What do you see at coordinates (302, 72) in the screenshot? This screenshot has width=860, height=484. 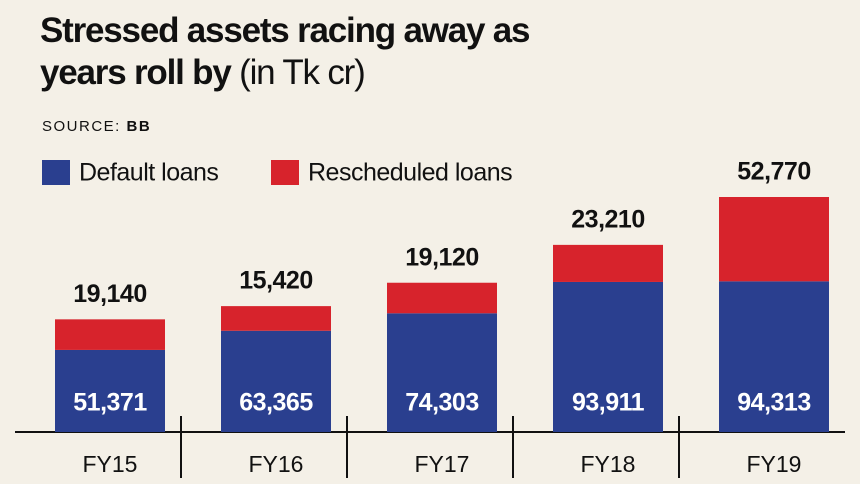 I see `chart-title-unit: (in Tk cr)` at bounding box center [302, 72].